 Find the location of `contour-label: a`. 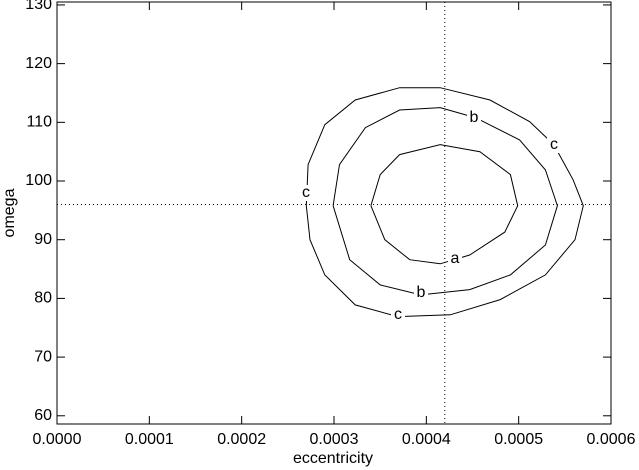

contour-label: a is located at coordinates (455, 258).